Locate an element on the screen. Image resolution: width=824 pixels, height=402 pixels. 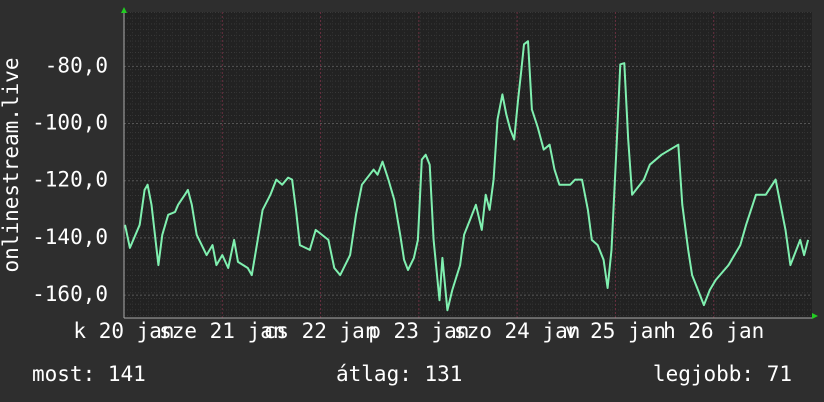
y-tick-label: -80,0 is located at coordinates (76, 65).